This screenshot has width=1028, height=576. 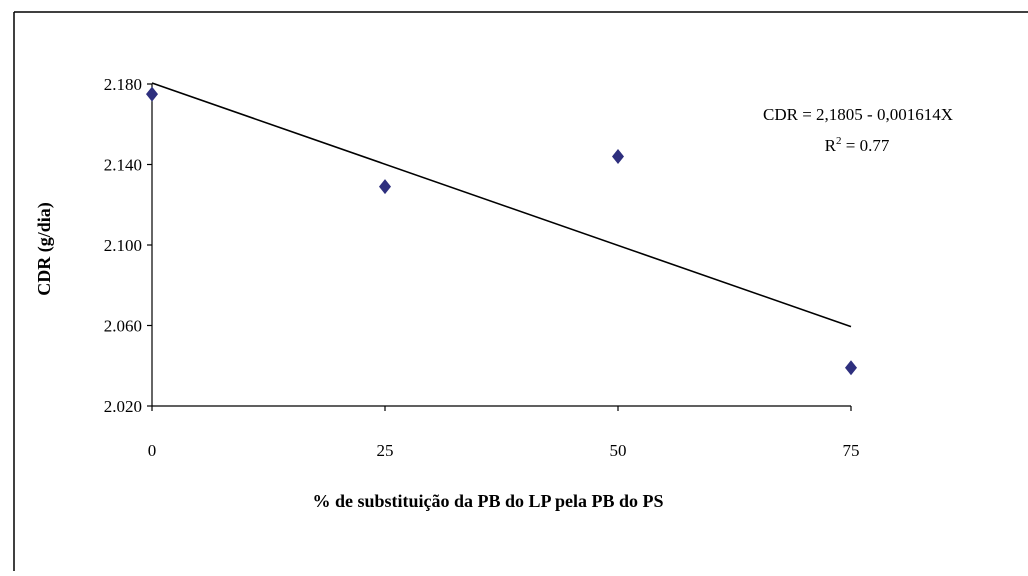 What do you see at coordinates (866, 145) in the screenshot?
I see `r2-suffix: = 0.77` at bounding box center [866, 145].